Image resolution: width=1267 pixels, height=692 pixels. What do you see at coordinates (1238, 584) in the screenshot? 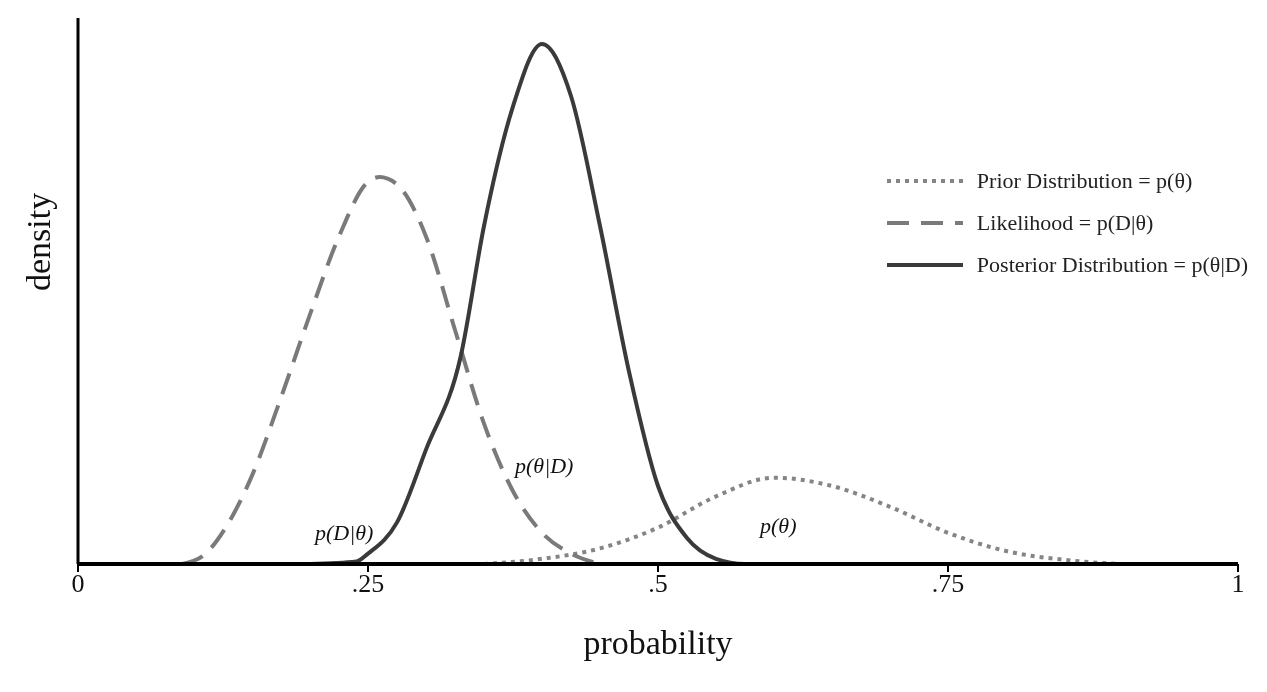
I see `x-tick-label: 1` at bounding box center [1238, 584].